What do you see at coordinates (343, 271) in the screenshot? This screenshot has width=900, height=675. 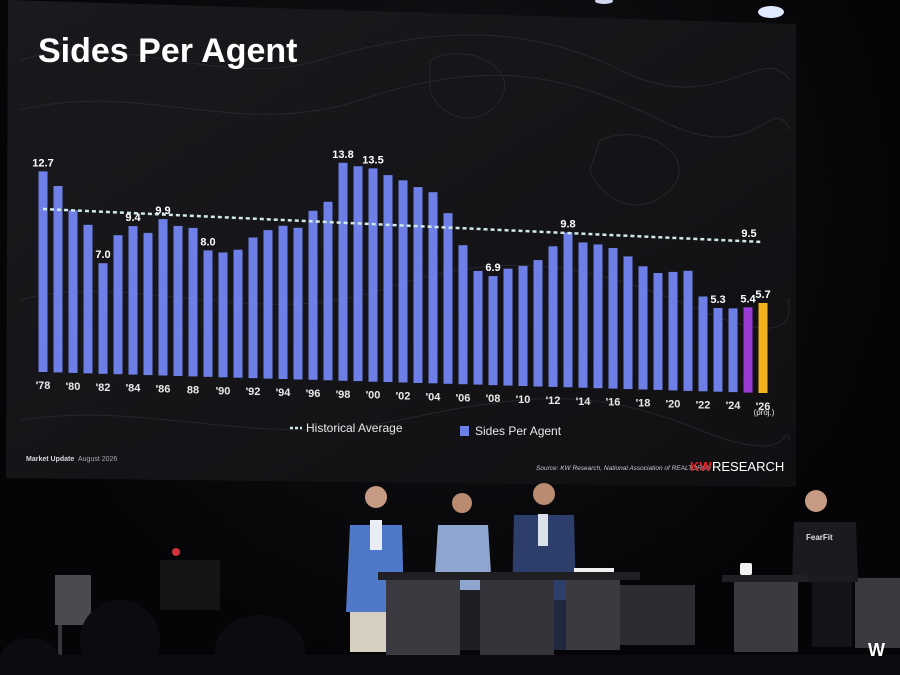 I see `bar-1998` at bounding box center [343, 271].